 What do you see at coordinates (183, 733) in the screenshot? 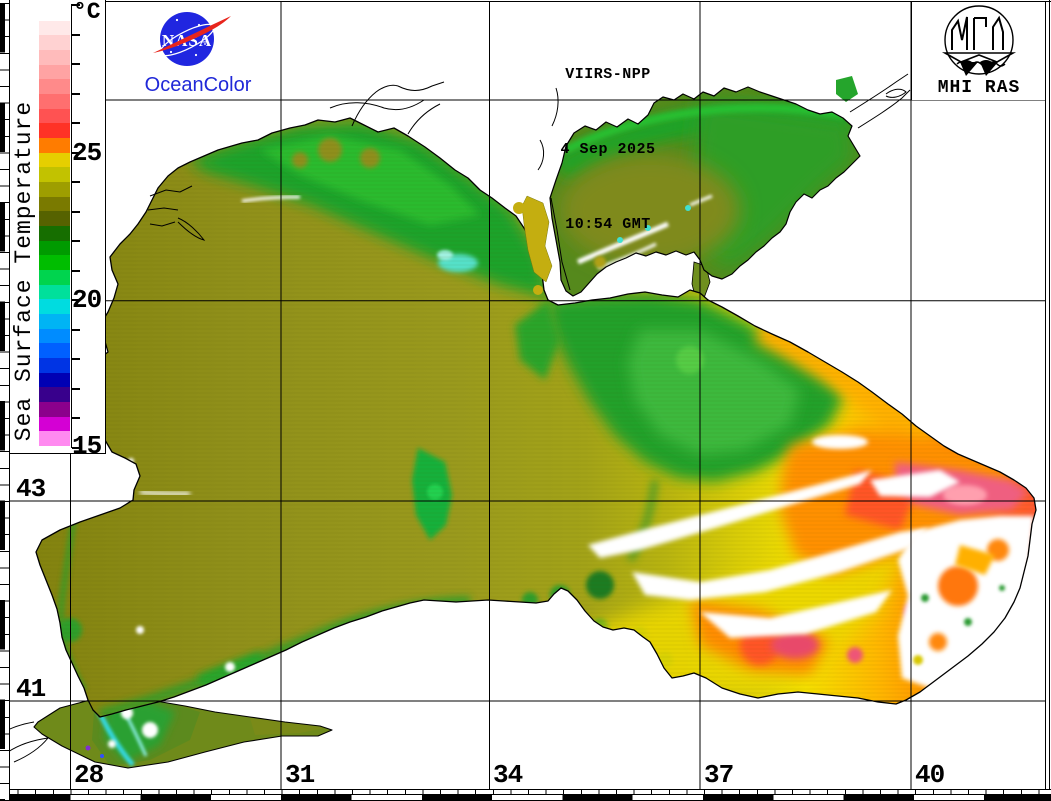
I see `marmara-sea` at bounding box center [183, 733].